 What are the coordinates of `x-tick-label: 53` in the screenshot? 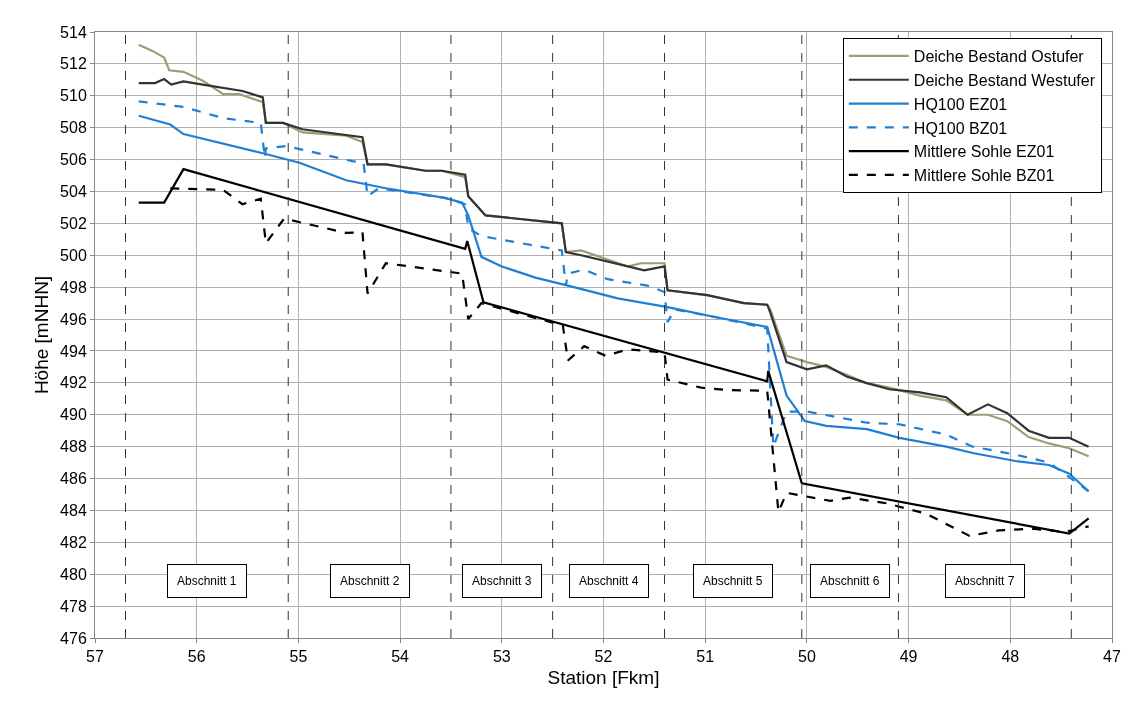 It's located at (501, 657).